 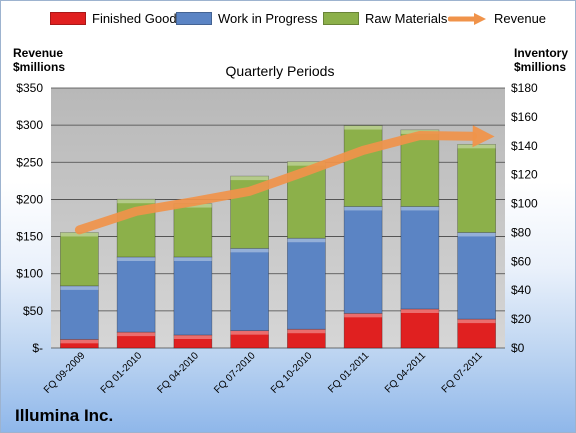 What do you see at coordinates (268, 18) in the screenshot?
I see `legend-label-work-in-progress: Work in Progress` at bounding box center [268, 18].